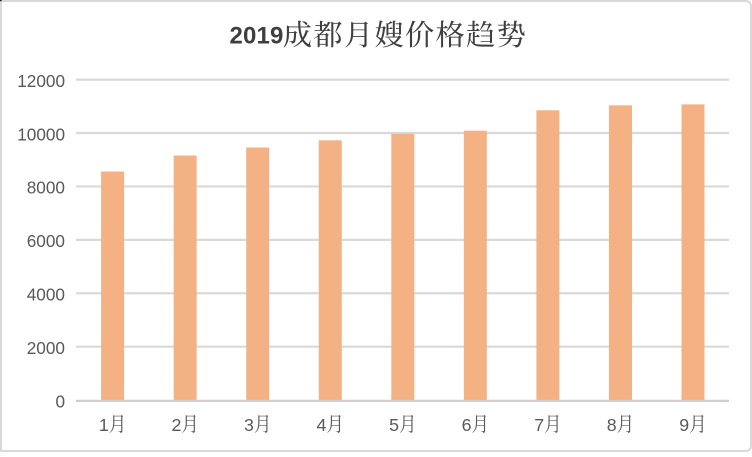  What do you see at coordinates (41, 134) in the screenshot?
I see `svg-text: 10000` at bounding box center [41, 134].